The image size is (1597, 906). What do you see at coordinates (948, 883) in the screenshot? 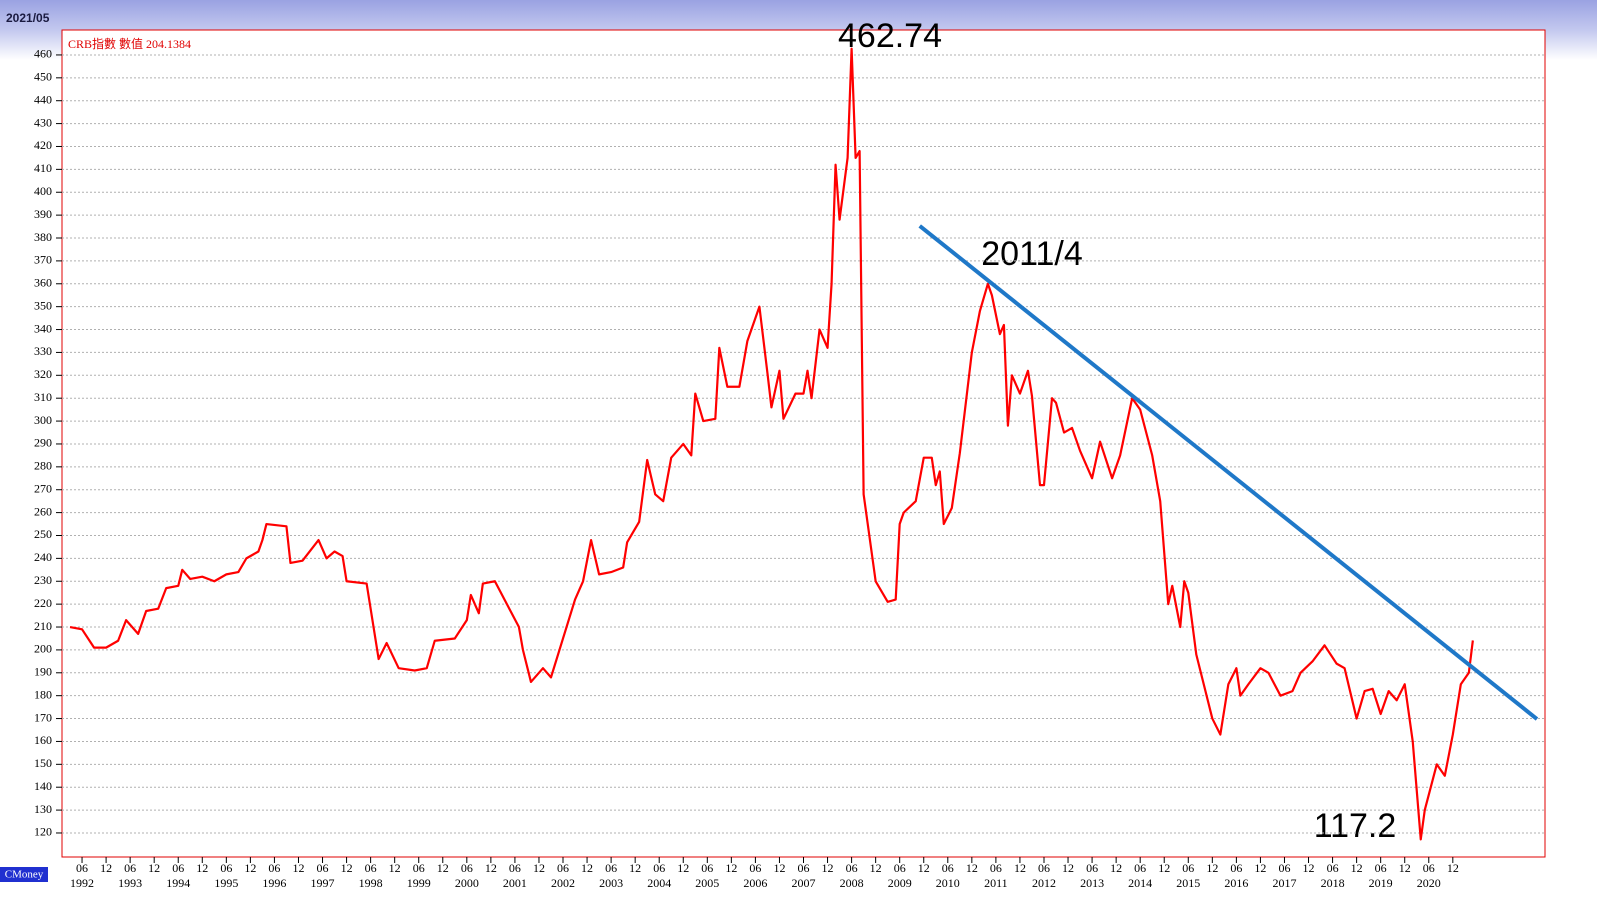
I see `year-label: 2010` at bounding box center [948, 883].